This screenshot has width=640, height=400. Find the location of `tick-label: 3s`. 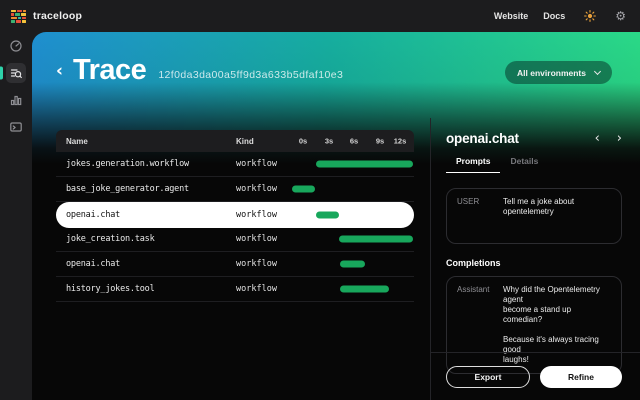

tick-label: 3s is located at coordinates (329, 141).